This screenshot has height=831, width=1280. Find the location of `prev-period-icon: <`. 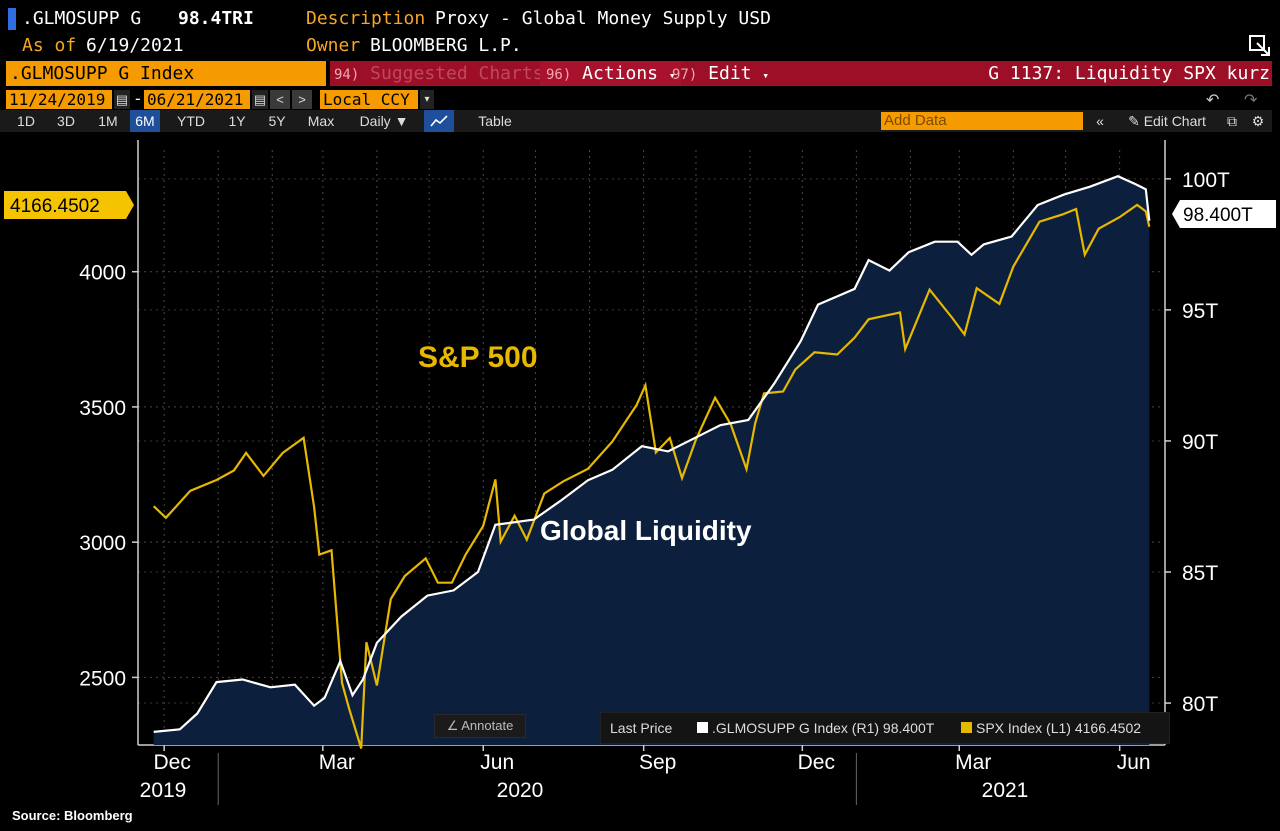

prev-period-icon: < is located at coordinates (280, 99).